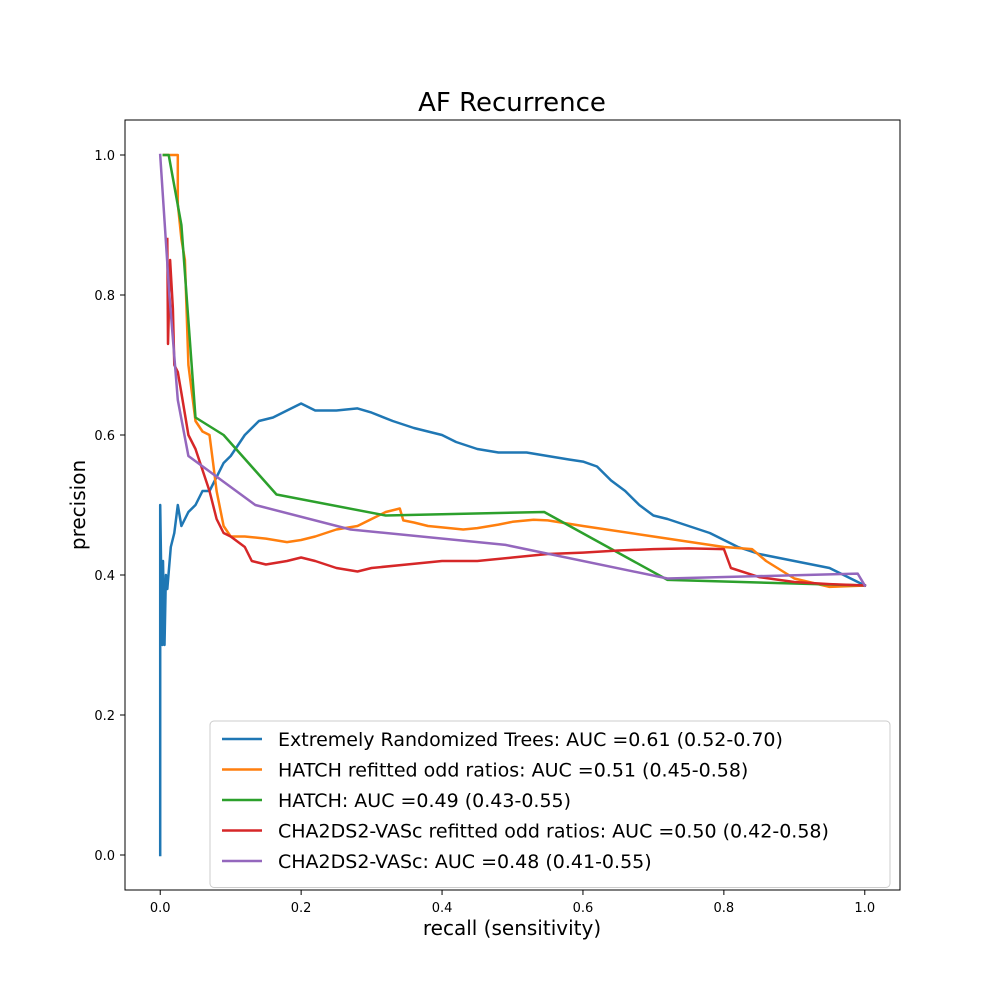 The height and width of the screenshot is (1004, 1000). Describe the element at coordinates (512, 928) in the screenshot. I see `x-axis-label: recall (sensitivity)` at that location.